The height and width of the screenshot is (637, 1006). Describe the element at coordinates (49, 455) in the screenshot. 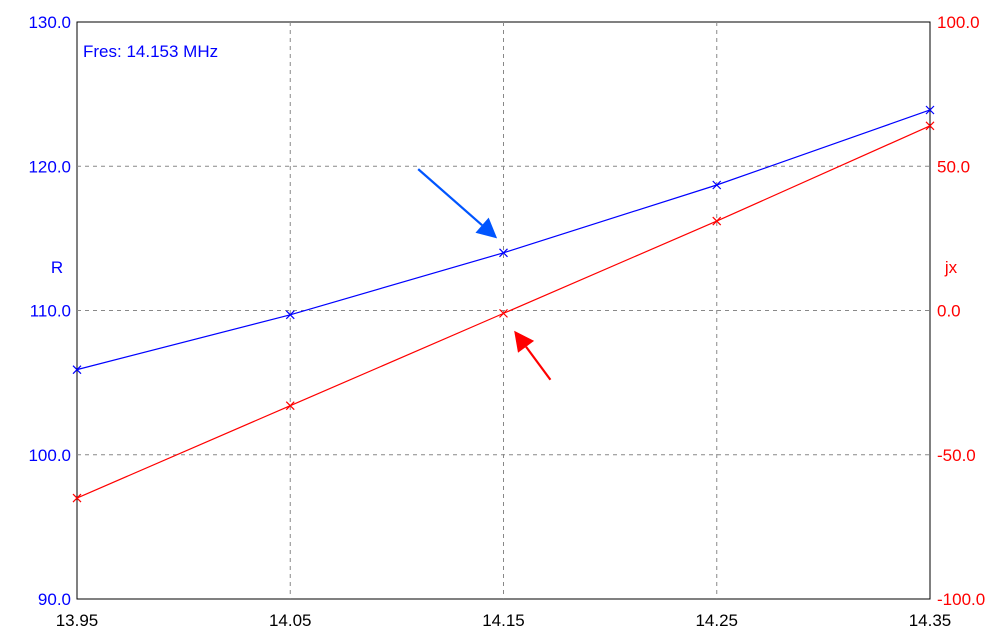

I see `left-tick-label: 100.0` at that location.